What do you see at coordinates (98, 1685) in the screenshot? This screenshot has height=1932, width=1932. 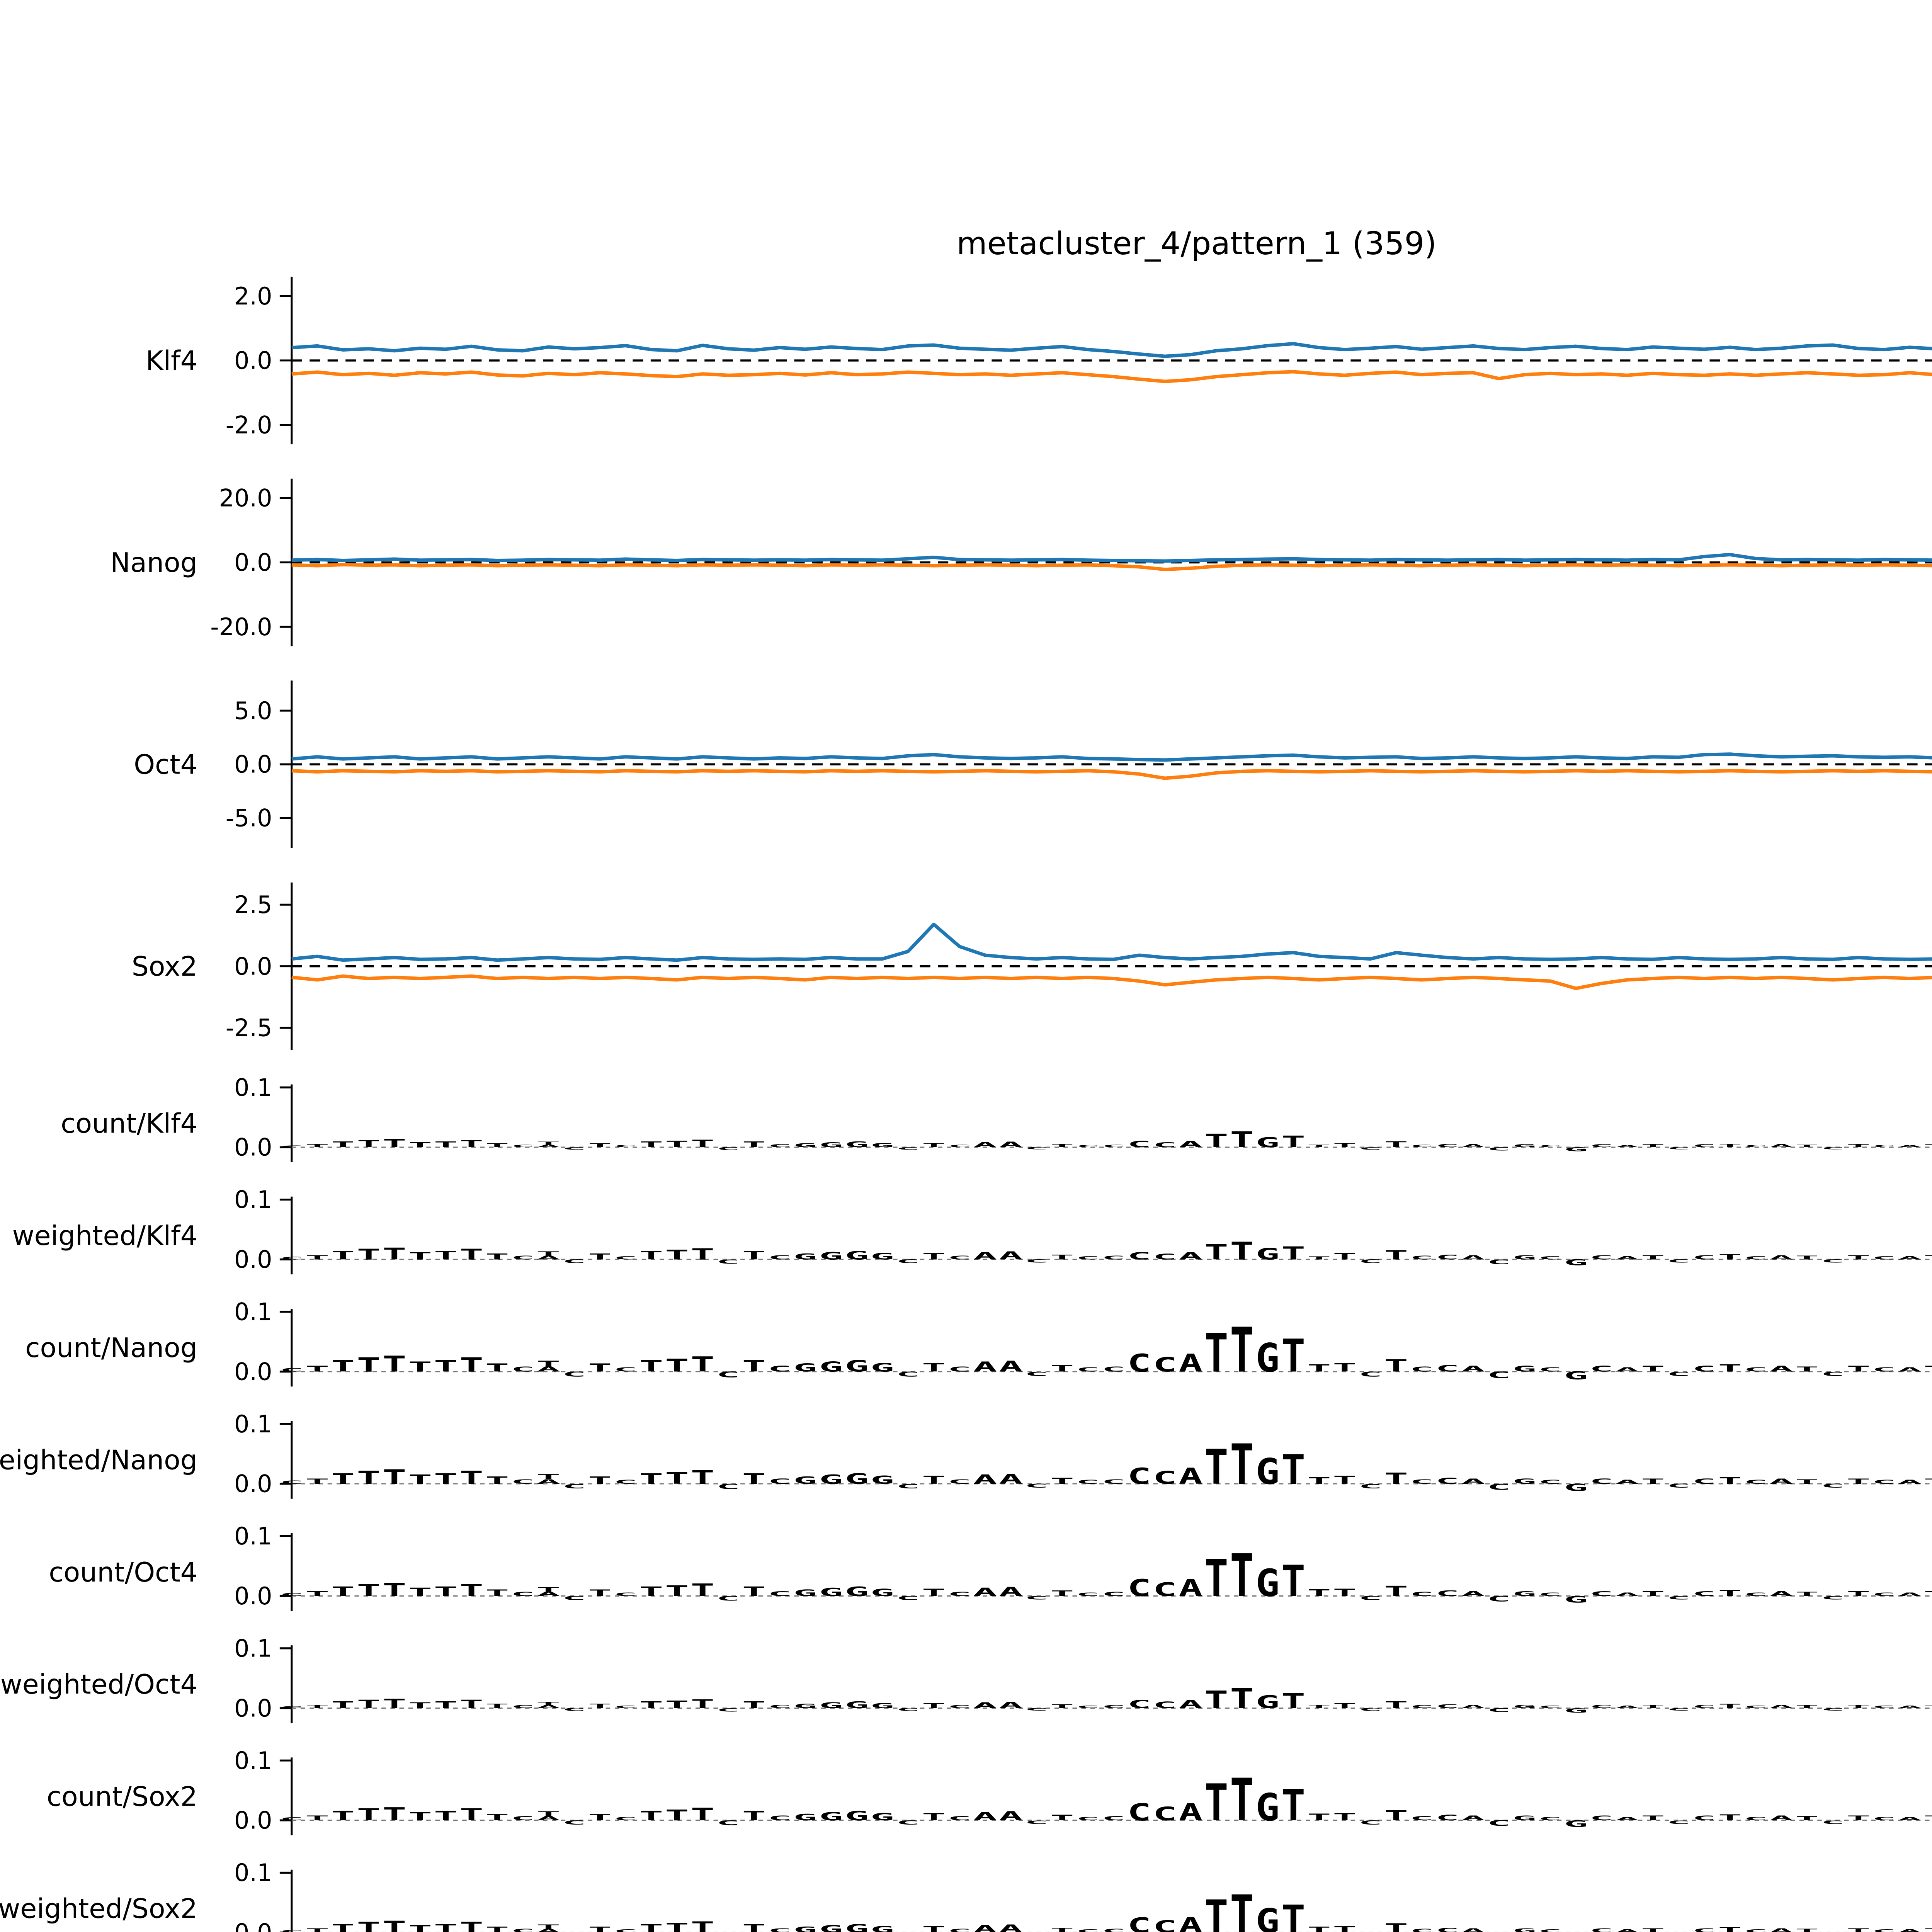 I see `panel-label: weighted/Oct4` at bounding box center [98, 1685].